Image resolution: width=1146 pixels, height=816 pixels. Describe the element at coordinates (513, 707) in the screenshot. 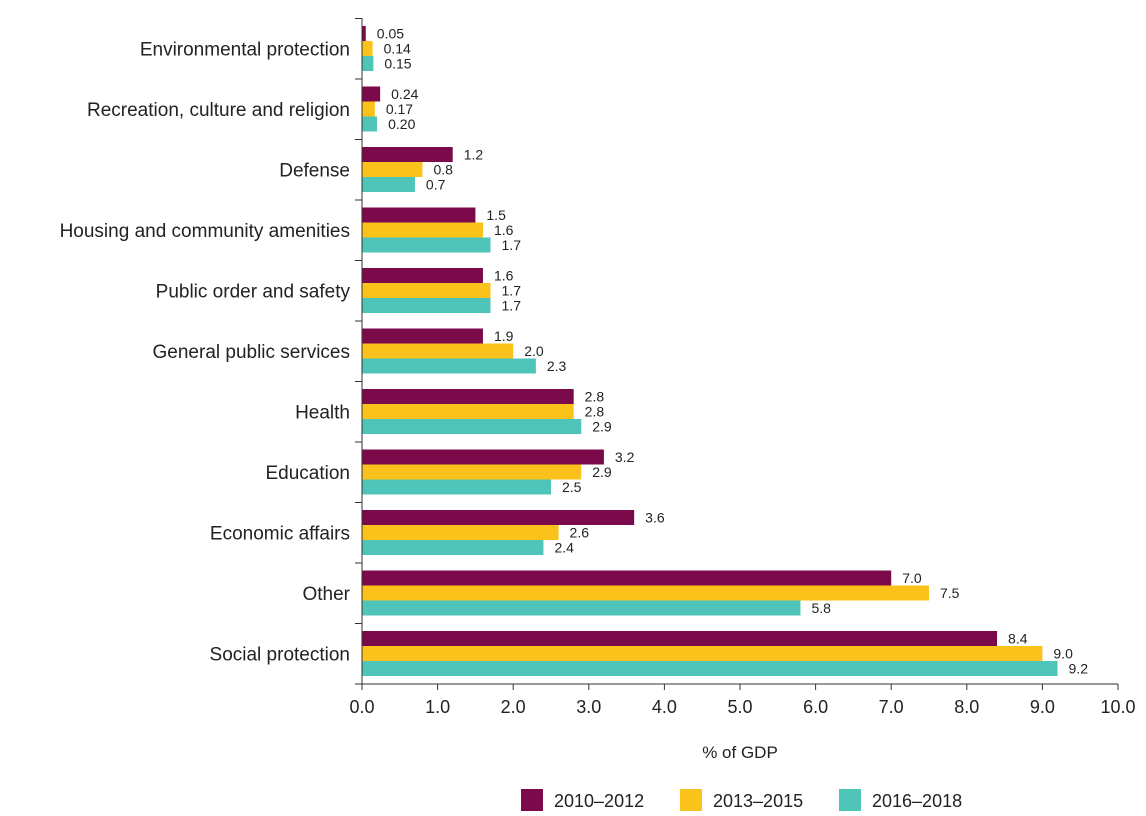

I see `x-tick-label: 2.0` at that location.